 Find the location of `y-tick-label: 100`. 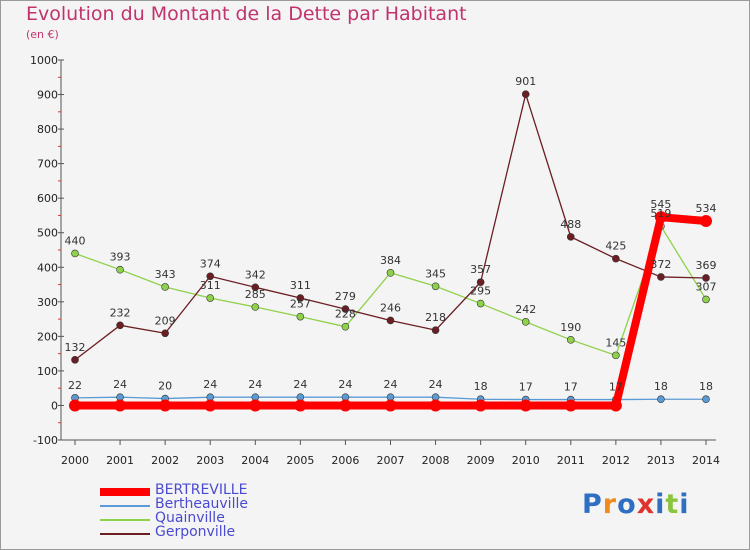

y-tick-label: 100 is located at coordinates (47, 371).